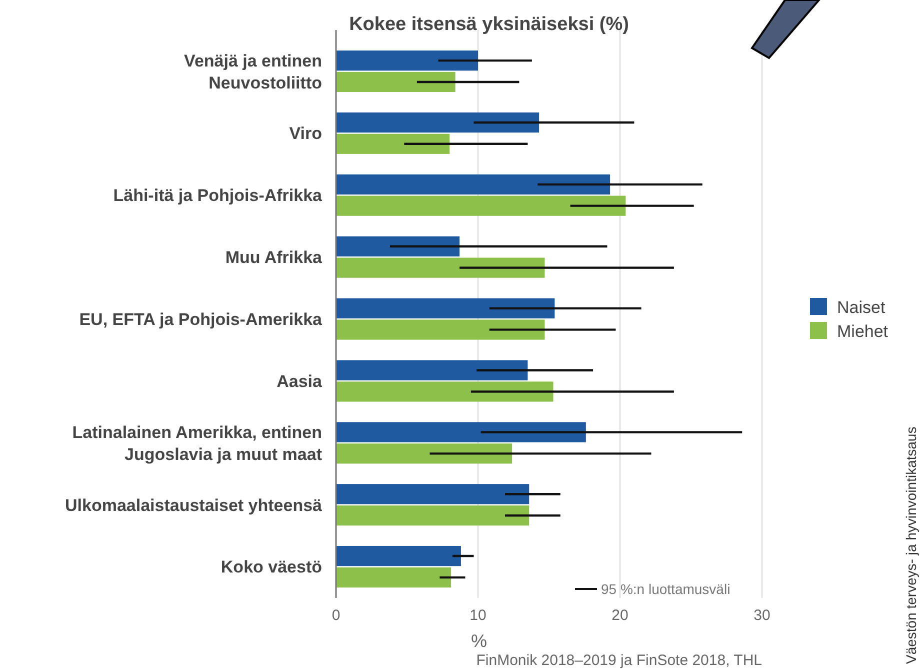 Image resolution: width=922 pixels, height=670 pixels. Describe the element at coordinates (489, 24) in the screenshot. I see `chart-title: Kokee itsensä yksinäiseksi (%)` at that location.